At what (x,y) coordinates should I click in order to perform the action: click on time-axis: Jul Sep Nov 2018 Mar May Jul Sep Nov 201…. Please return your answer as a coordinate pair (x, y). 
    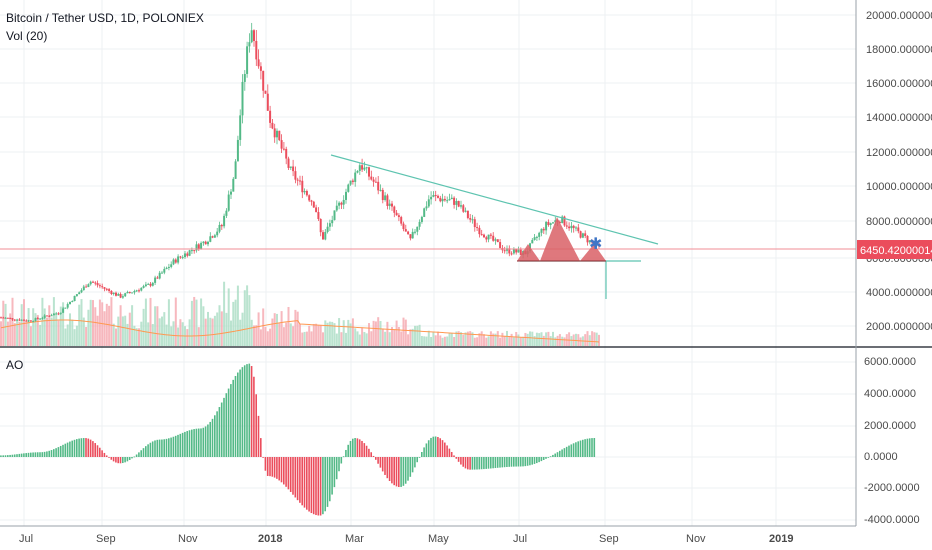
    Looking at the image, I should click on (406, 539).